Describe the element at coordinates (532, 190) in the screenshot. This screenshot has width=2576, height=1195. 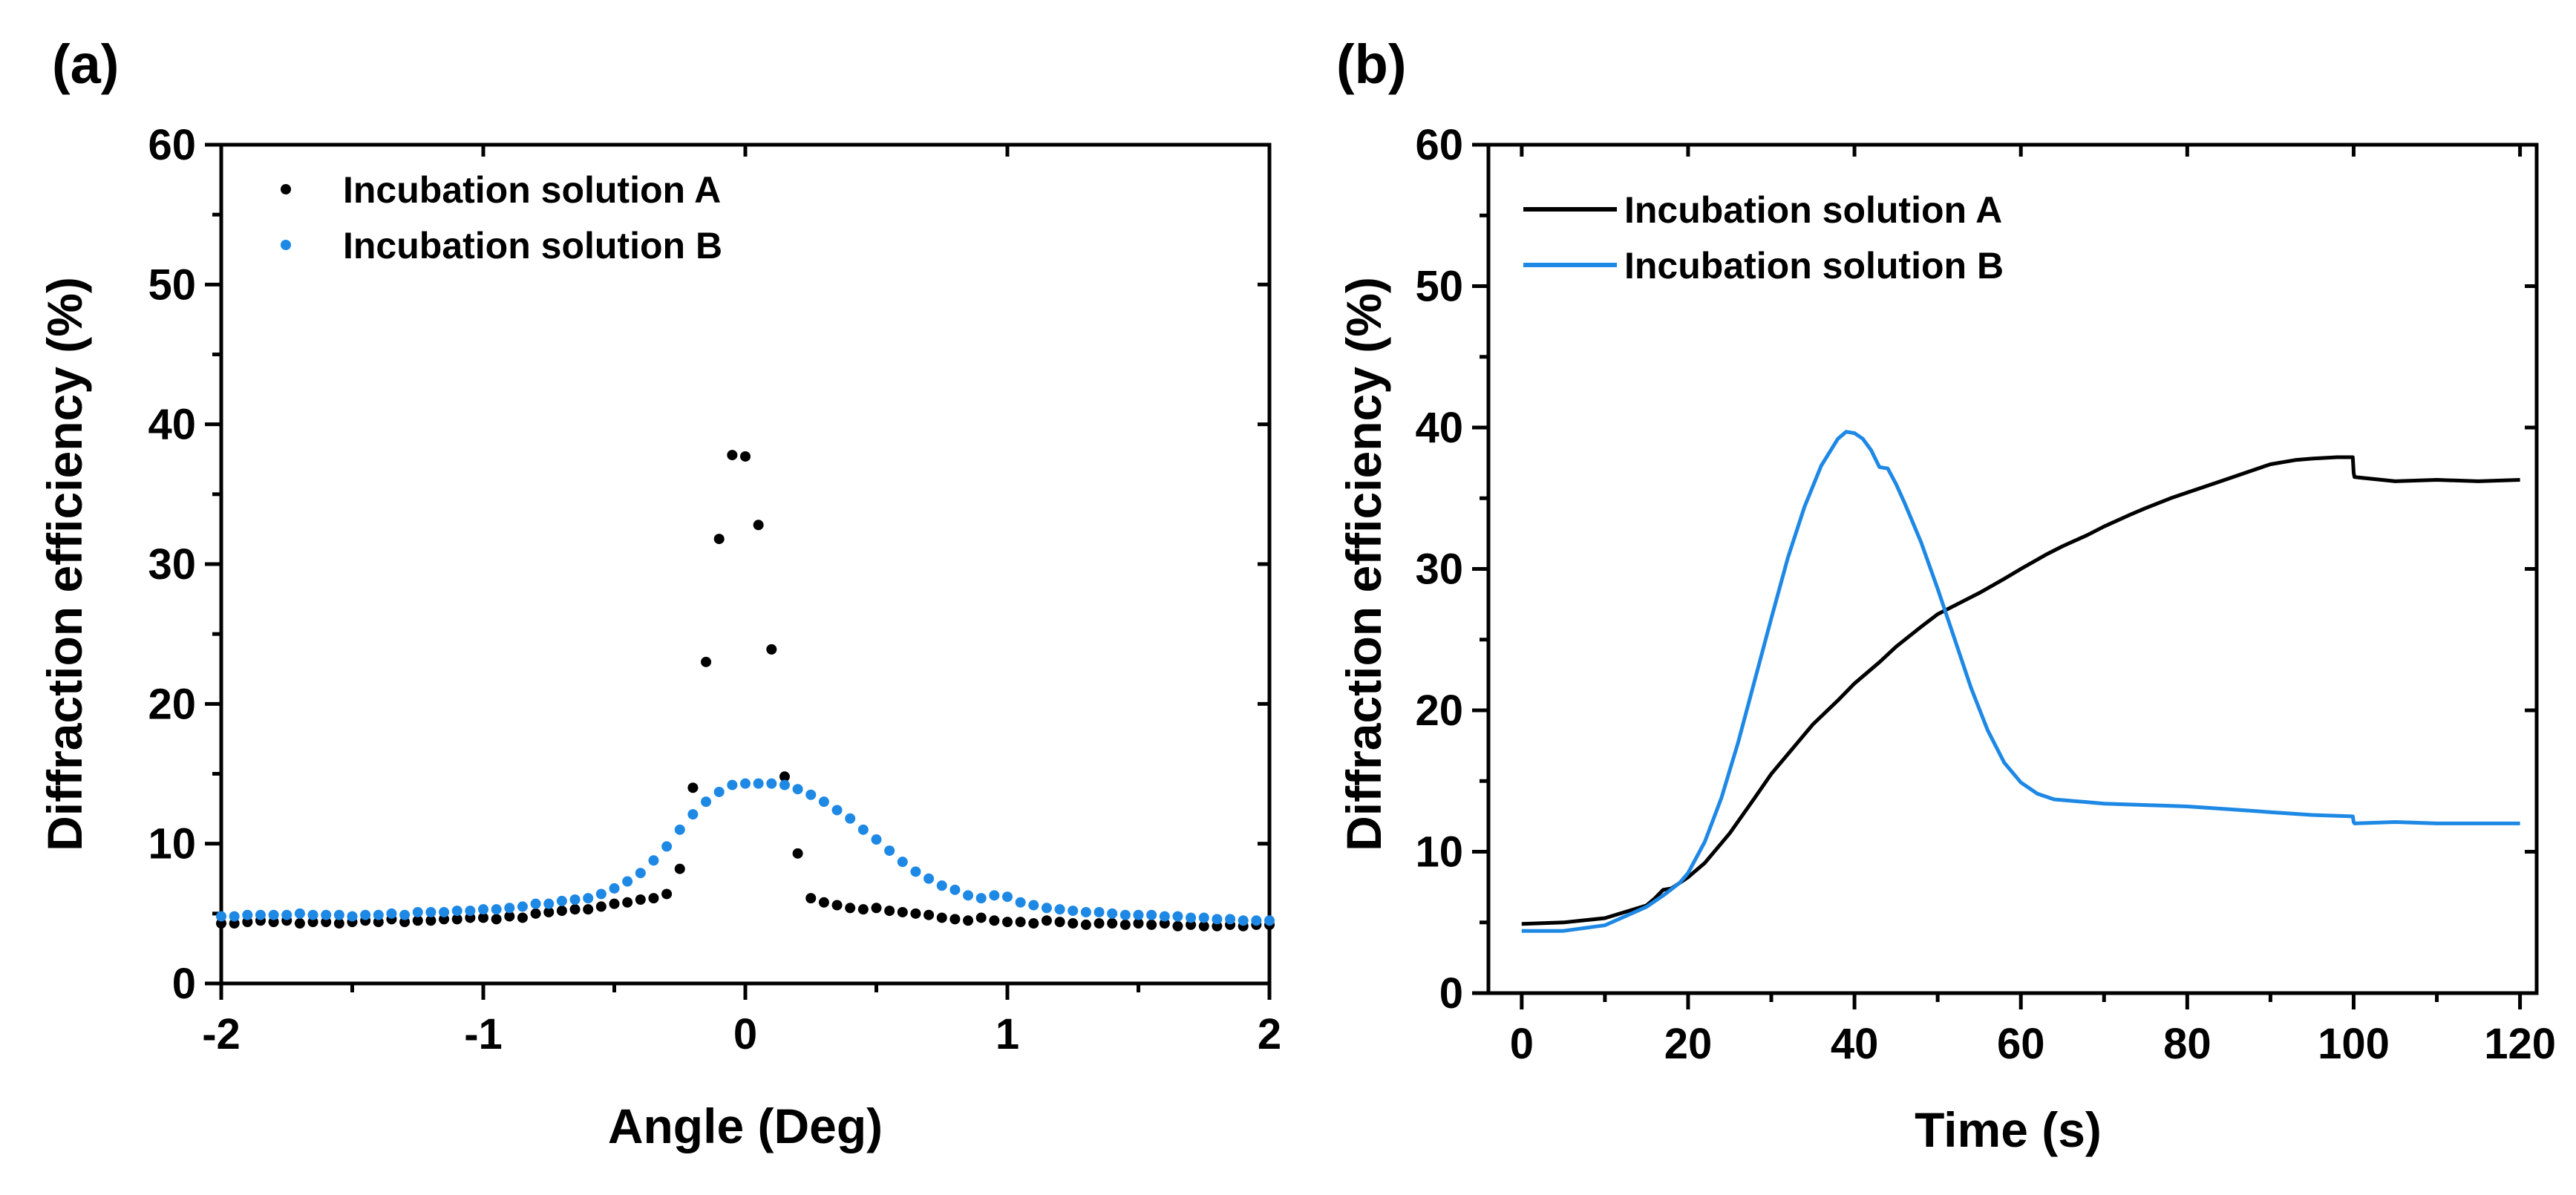
I see `legend-label-a: Incubation solution A` at that location.